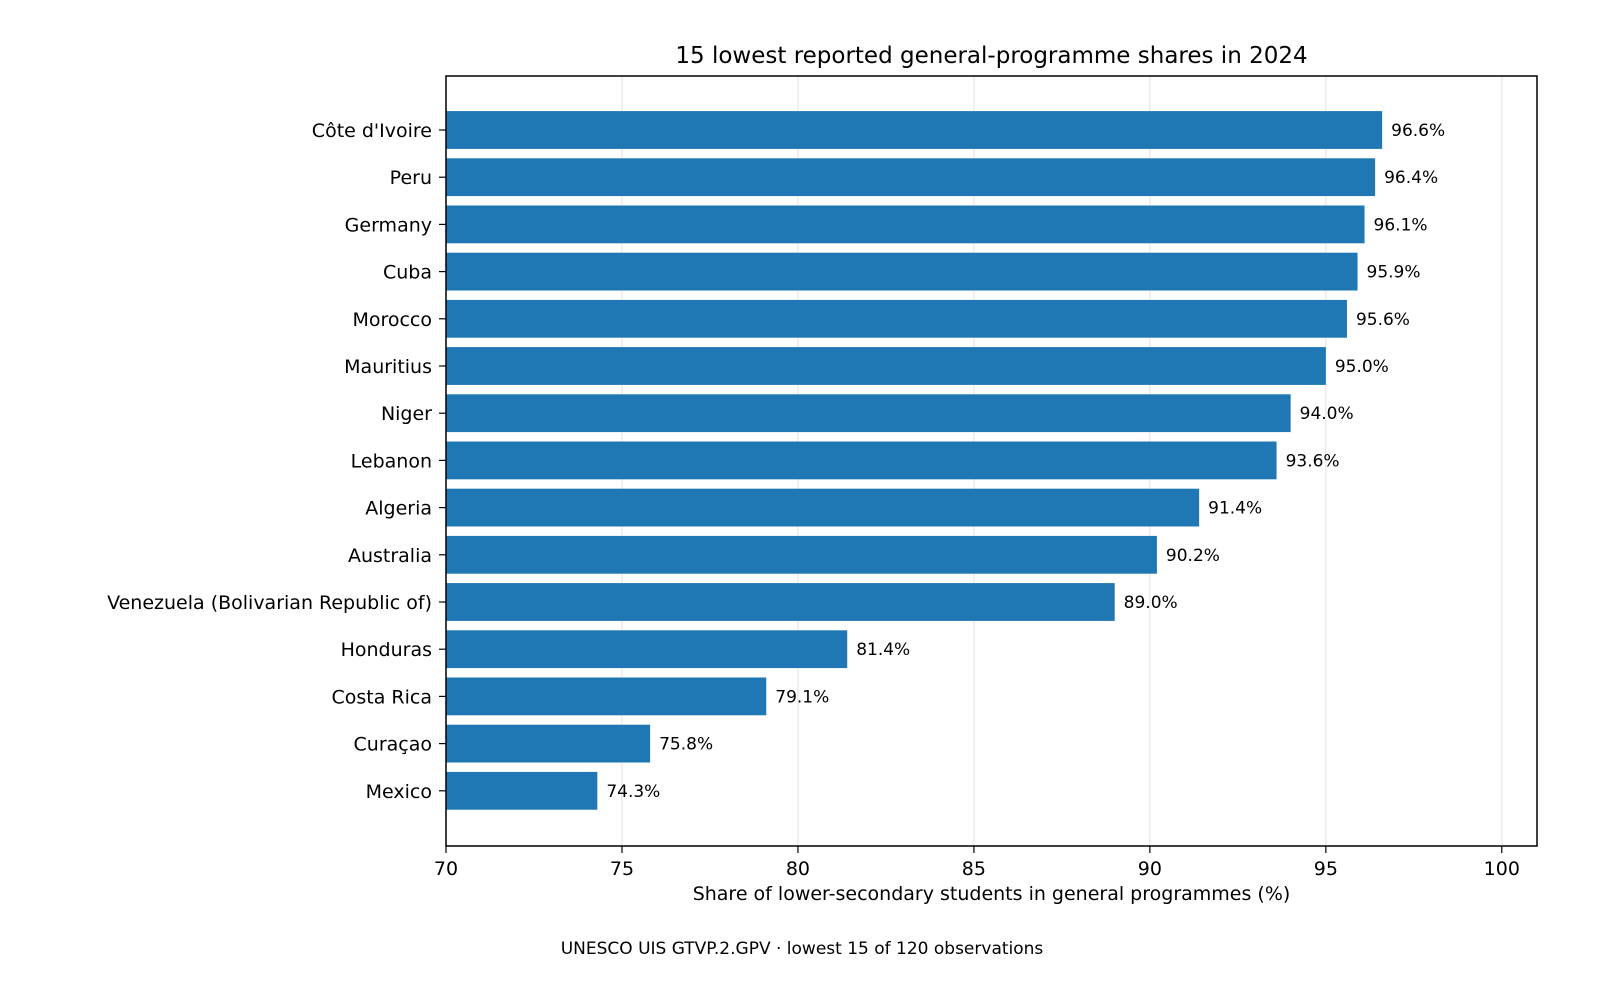 Image resolution: width=1600 pixels, height=1000 pixels. What do you see at coordinates (1401, 225) in the screenshot?
I see `bar-value-label: 96.1%` at bounding box center [1401, 225].